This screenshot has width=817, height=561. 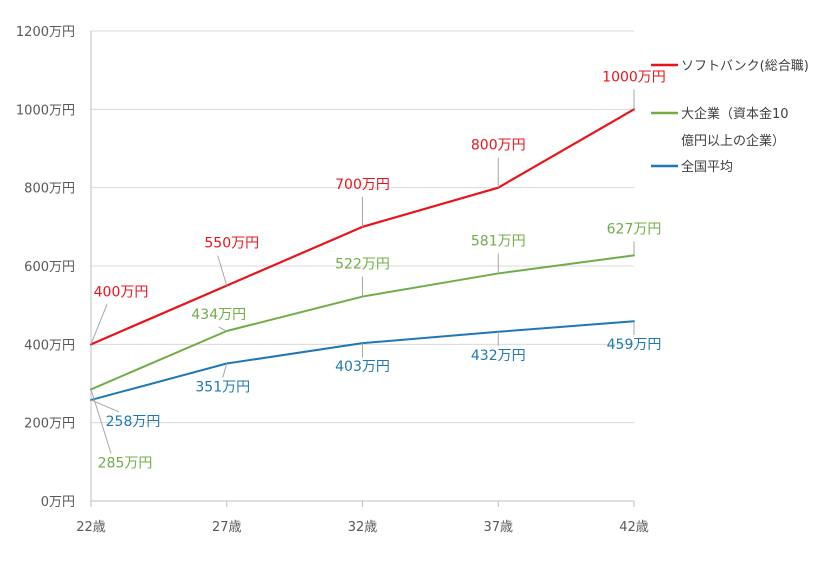 I want to click on x-tick-label: 27歳, so click(x=227, y=527).